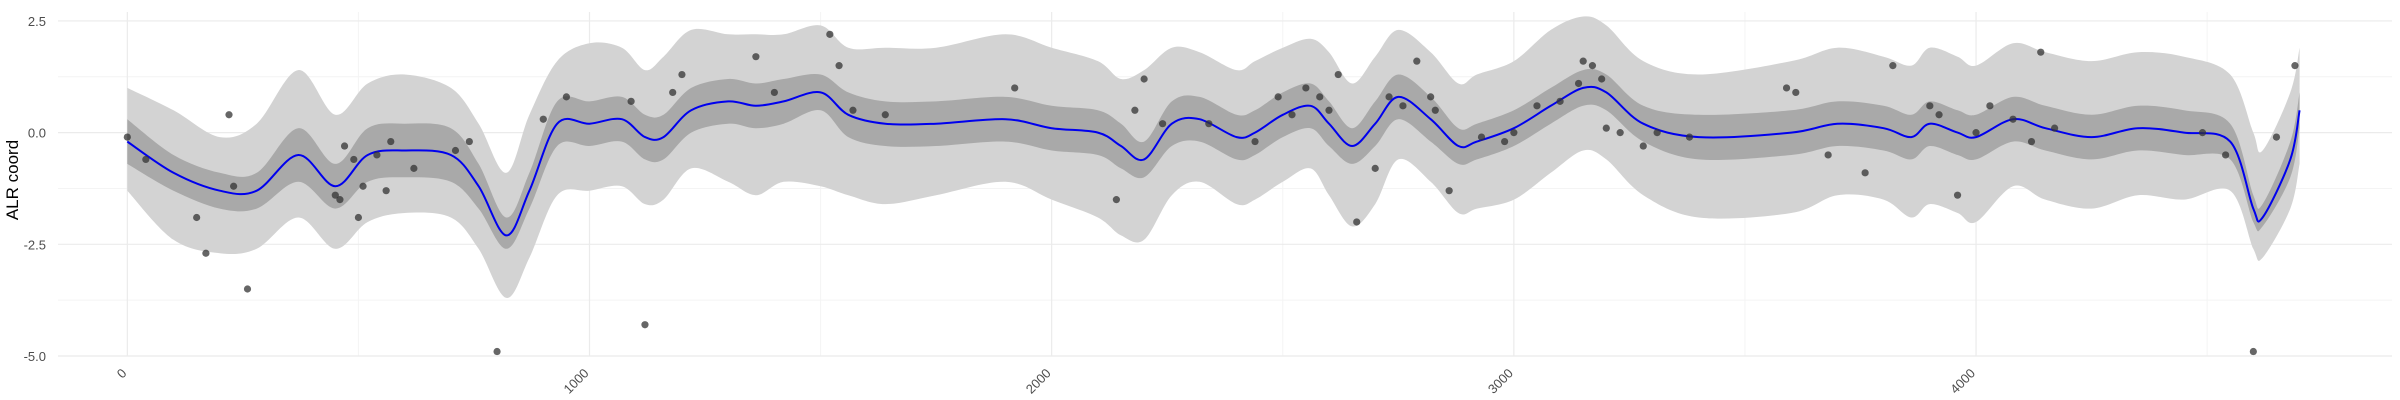 The width and height of the screenshot is (2400, 400). What do you see at coordinates (1038, 381) in the screenshot?
I see `x-tick-label: 2000` at bounding box center [1038, 381].